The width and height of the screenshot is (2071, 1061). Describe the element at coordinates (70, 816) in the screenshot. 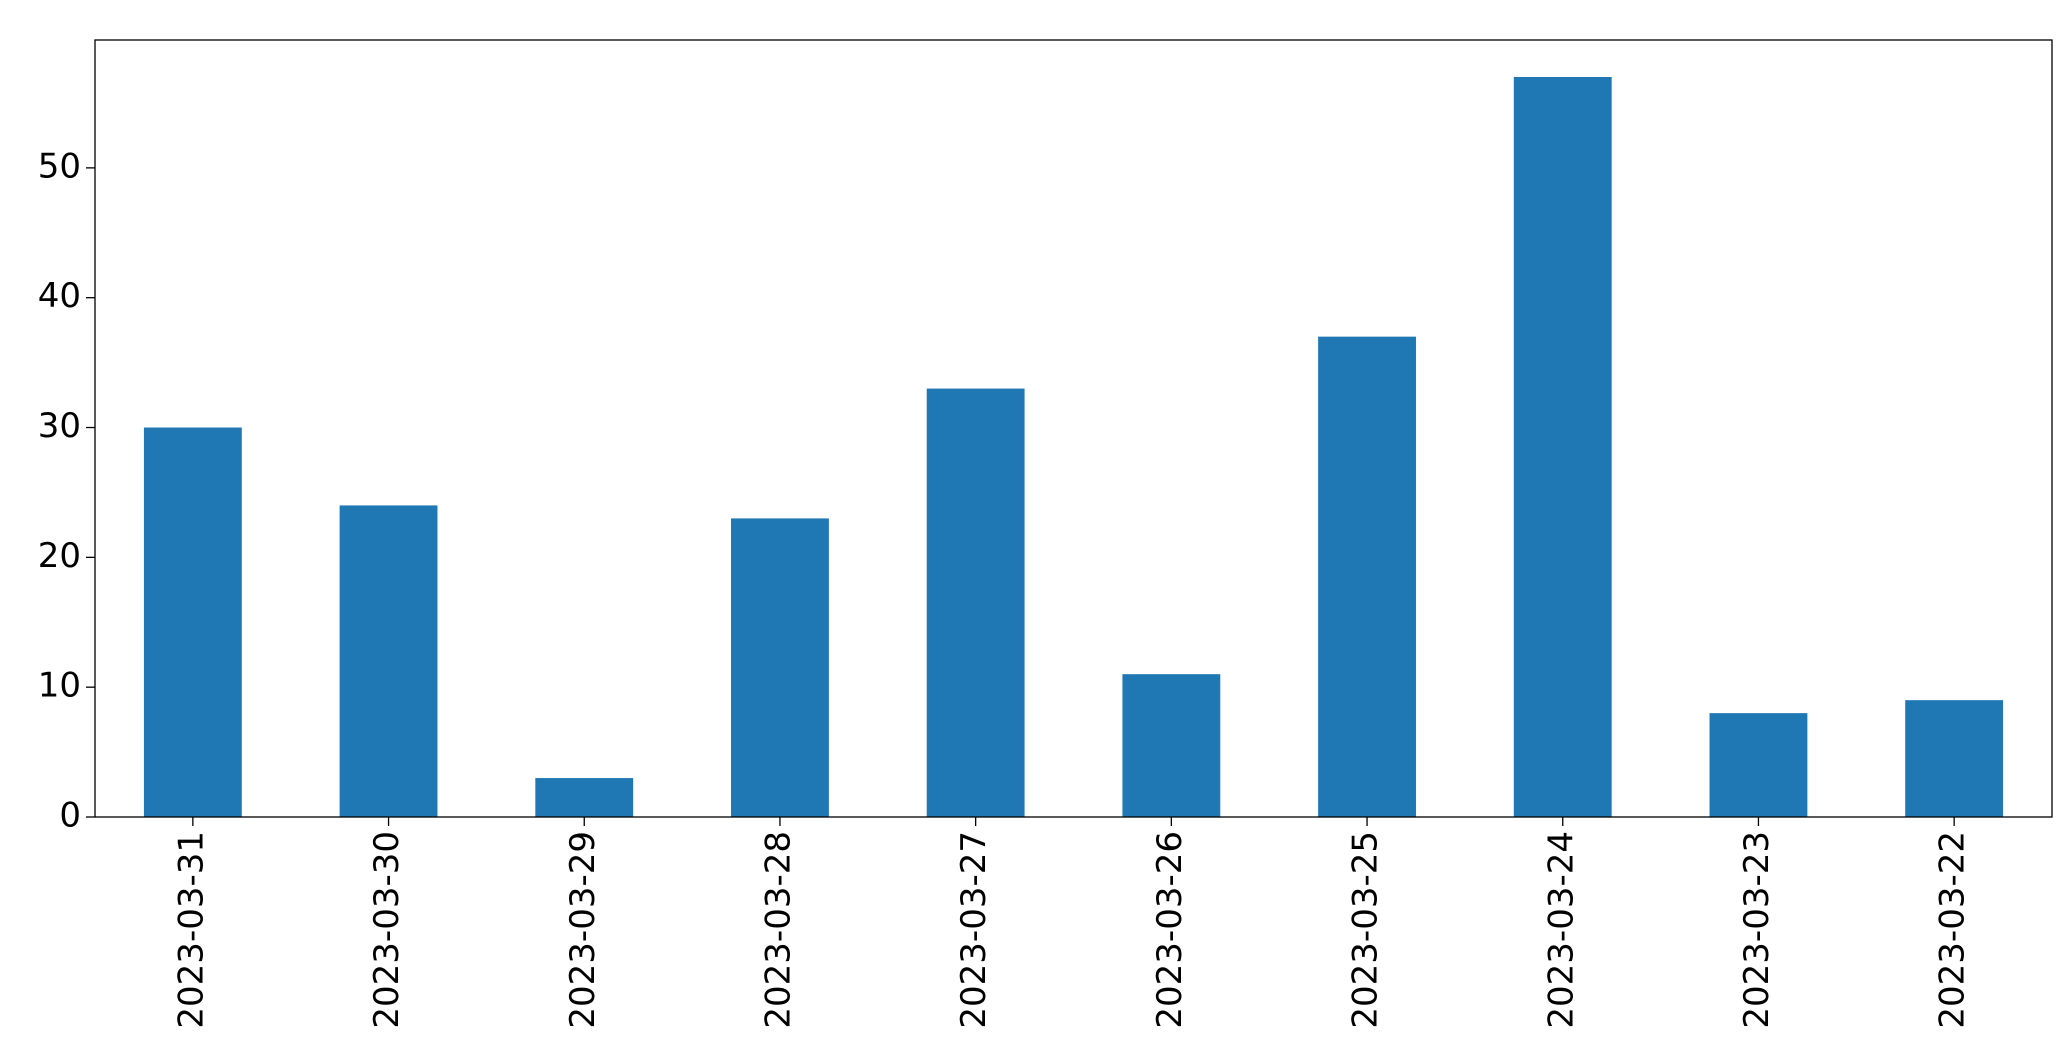

I see `y-tick-label: 0` at that location.